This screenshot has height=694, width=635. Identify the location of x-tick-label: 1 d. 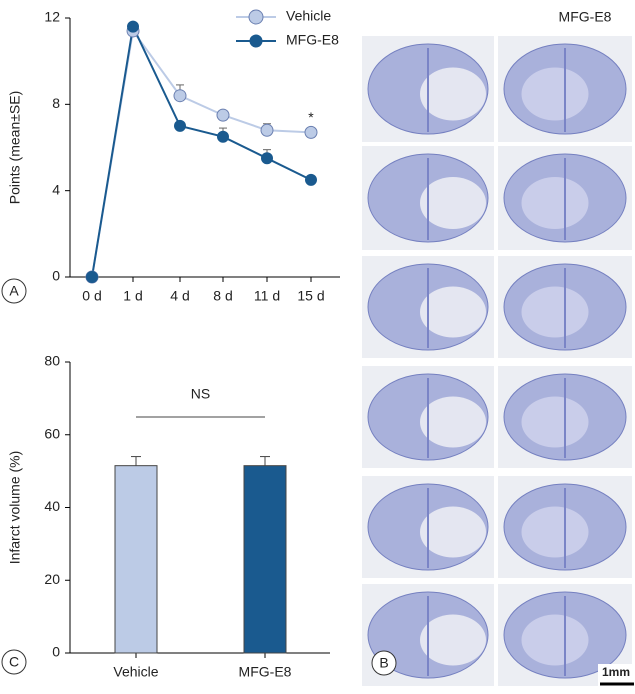
(132, 296).